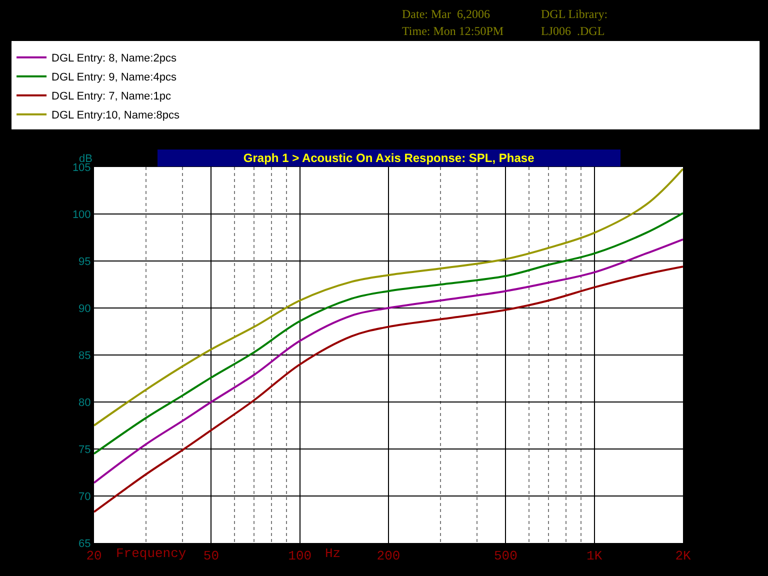 This screenshot has height=576, width=768. What do you see at coordinates (84, 544) in the screenshot?
I see `y-tick-label: 65` at bounding box center [84, 544].